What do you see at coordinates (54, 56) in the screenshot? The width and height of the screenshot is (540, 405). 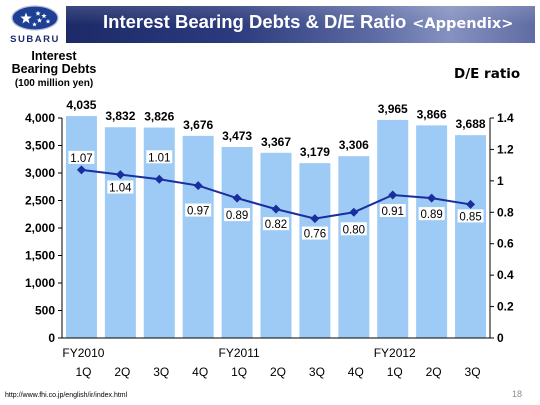 I see `y-axis-title-line: Interest` at bounding box center [54, 56].